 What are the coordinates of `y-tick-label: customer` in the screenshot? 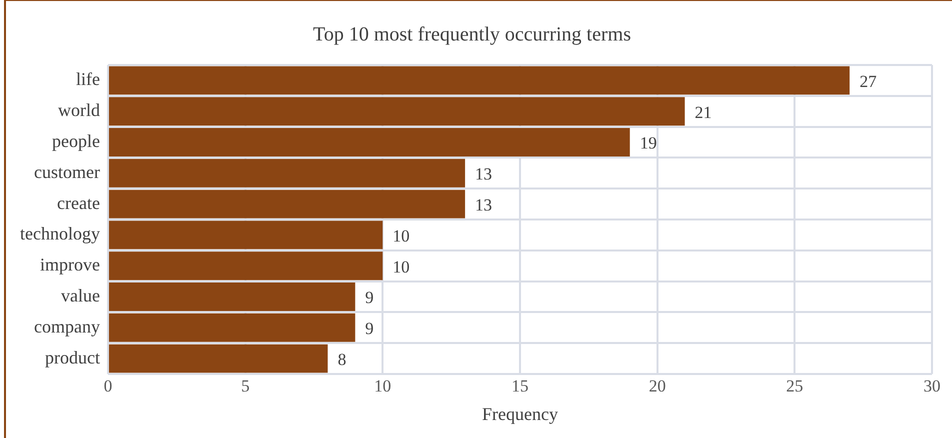 It's located at (67, 172).